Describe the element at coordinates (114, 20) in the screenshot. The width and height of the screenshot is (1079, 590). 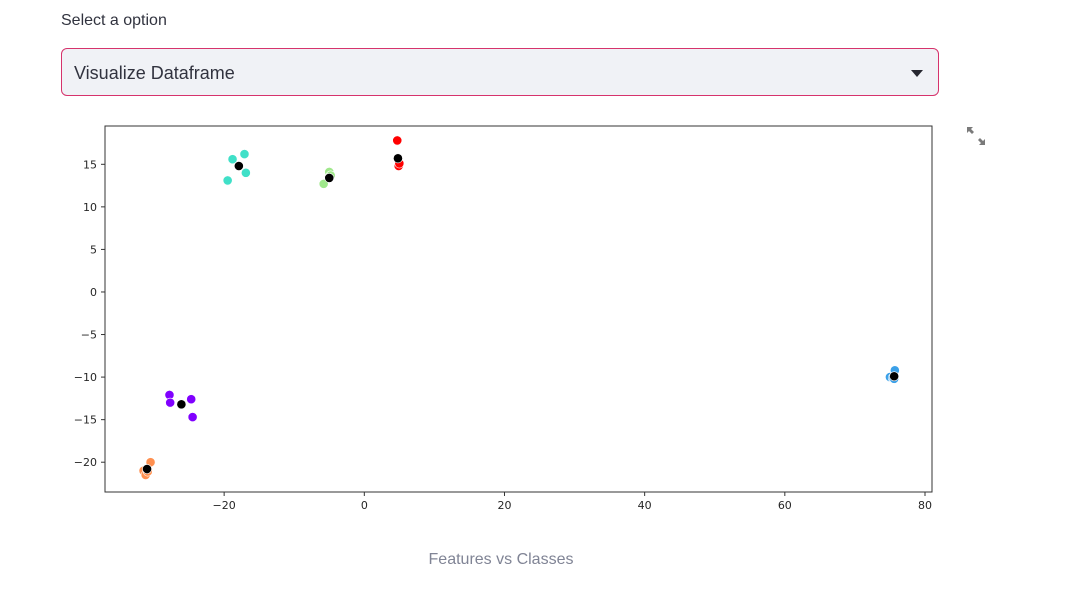
I see `select-label: Select a option` at that location.